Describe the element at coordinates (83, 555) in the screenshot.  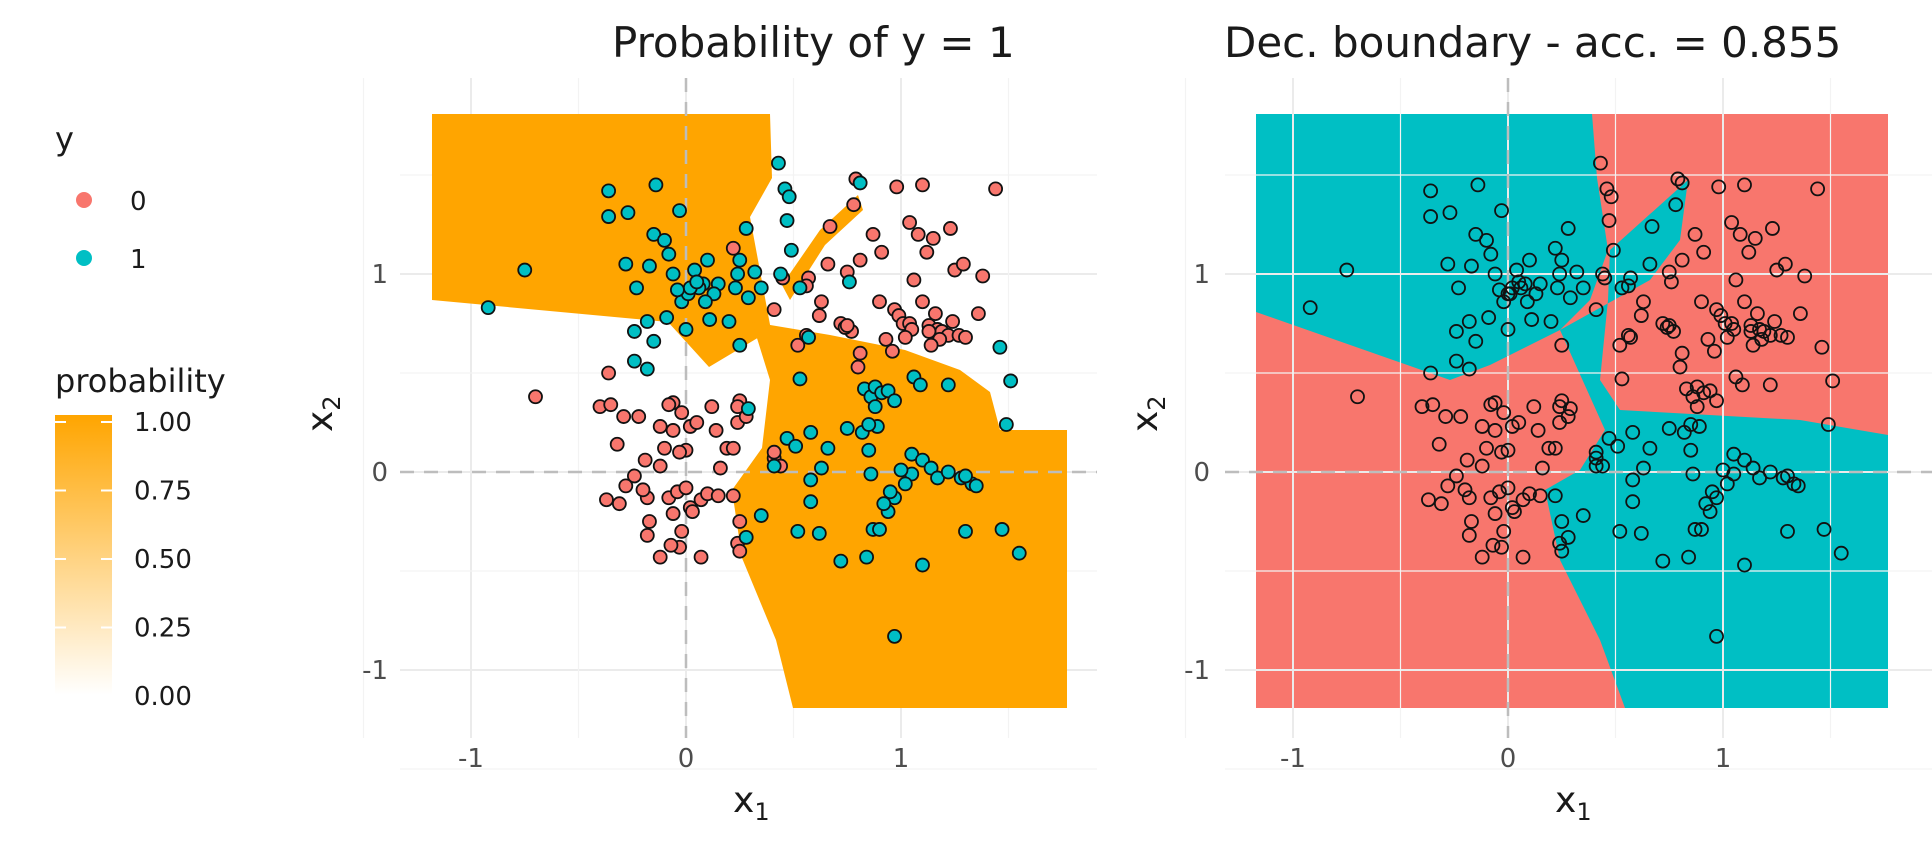
I see `legend-probability-colorbar` at that location.